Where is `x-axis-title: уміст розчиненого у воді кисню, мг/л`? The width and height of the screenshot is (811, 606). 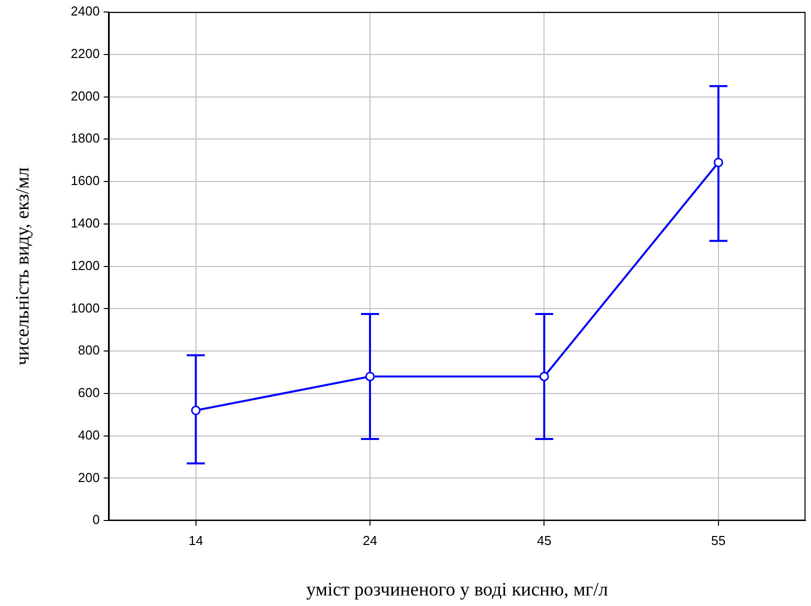 x-axis-title: уміст розчиненого у воді кисню, мг/л is located at coordinates (457, 590).